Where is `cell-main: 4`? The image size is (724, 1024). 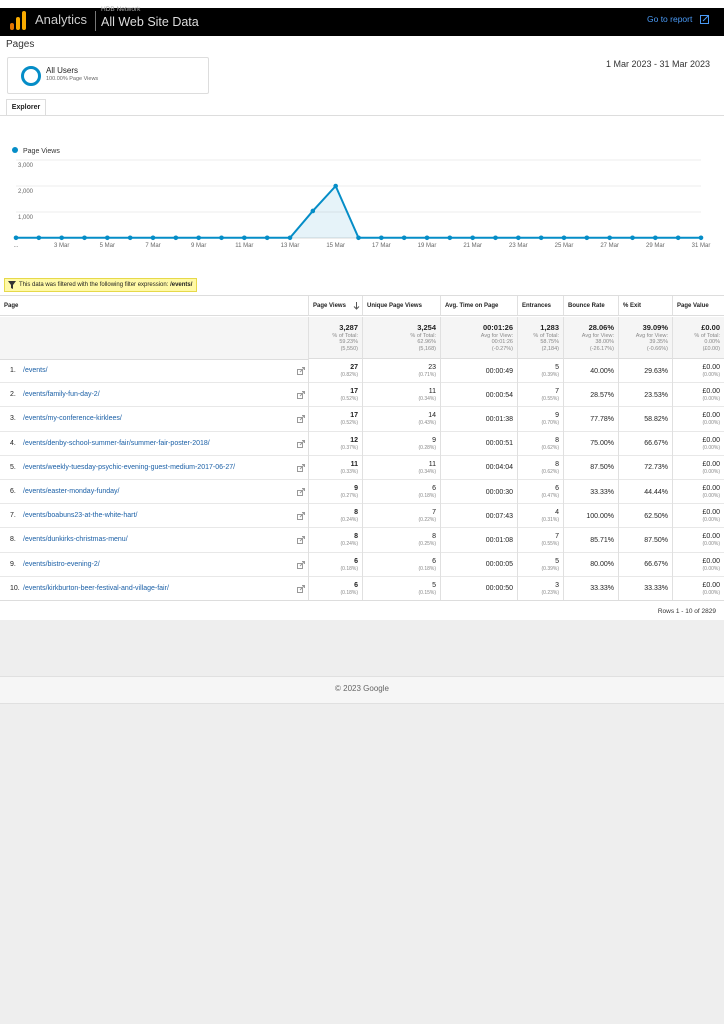
cell-main: 4 is located at coordinates (557, 513).